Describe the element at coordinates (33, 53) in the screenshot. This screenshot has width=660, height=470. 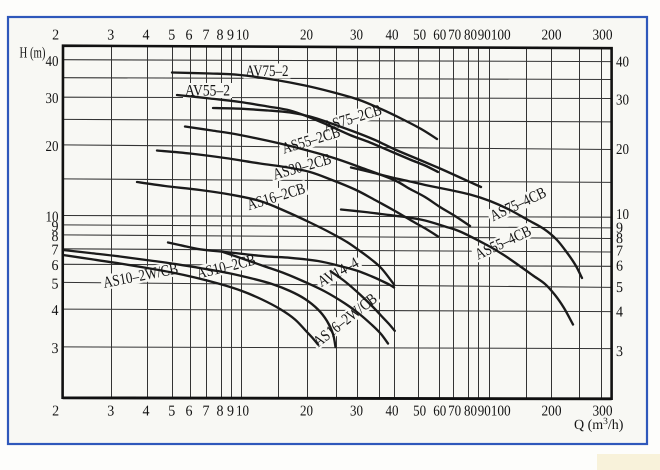
I see `svg-text: H (m)` at that location.